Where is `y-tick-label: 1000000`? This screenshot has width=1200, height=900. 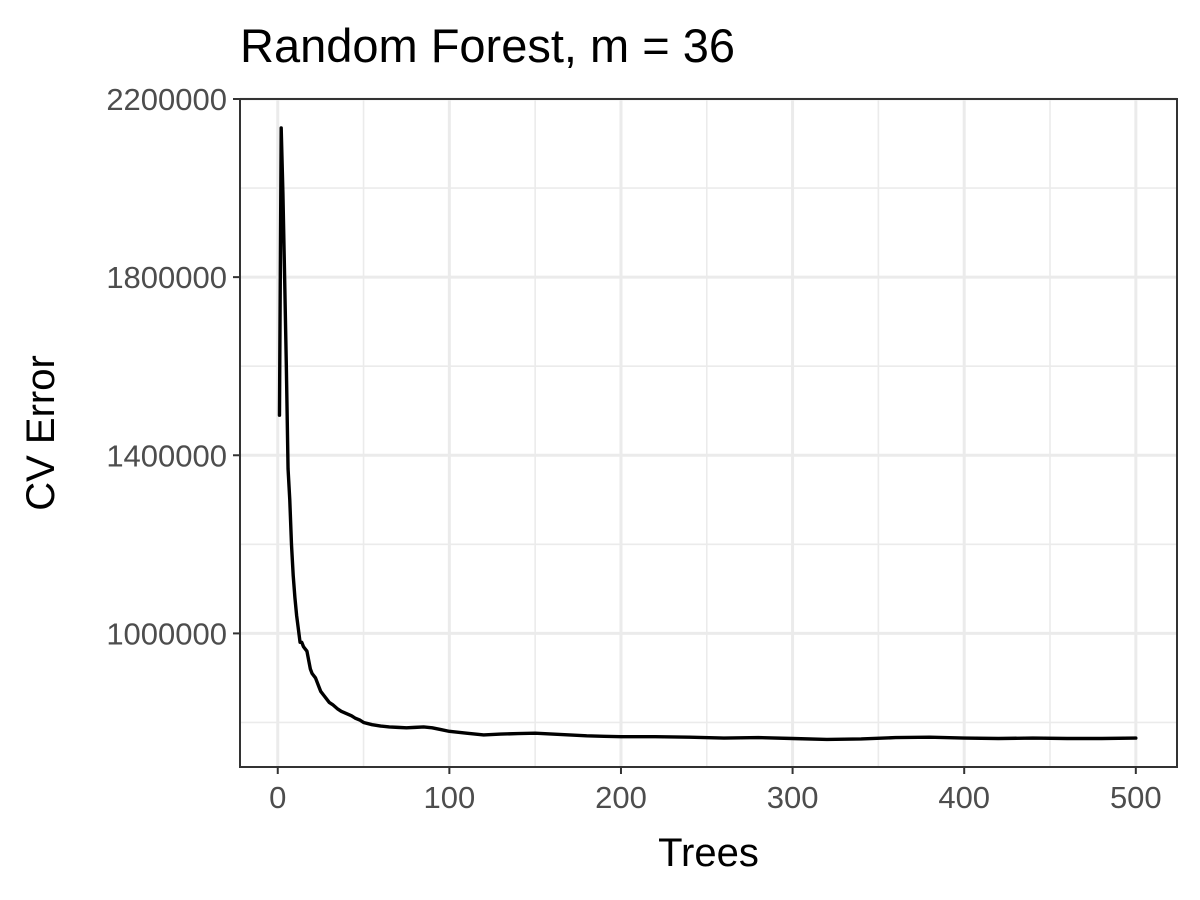 y-tick-label: 1000000 is located at coordinates (166, 633).